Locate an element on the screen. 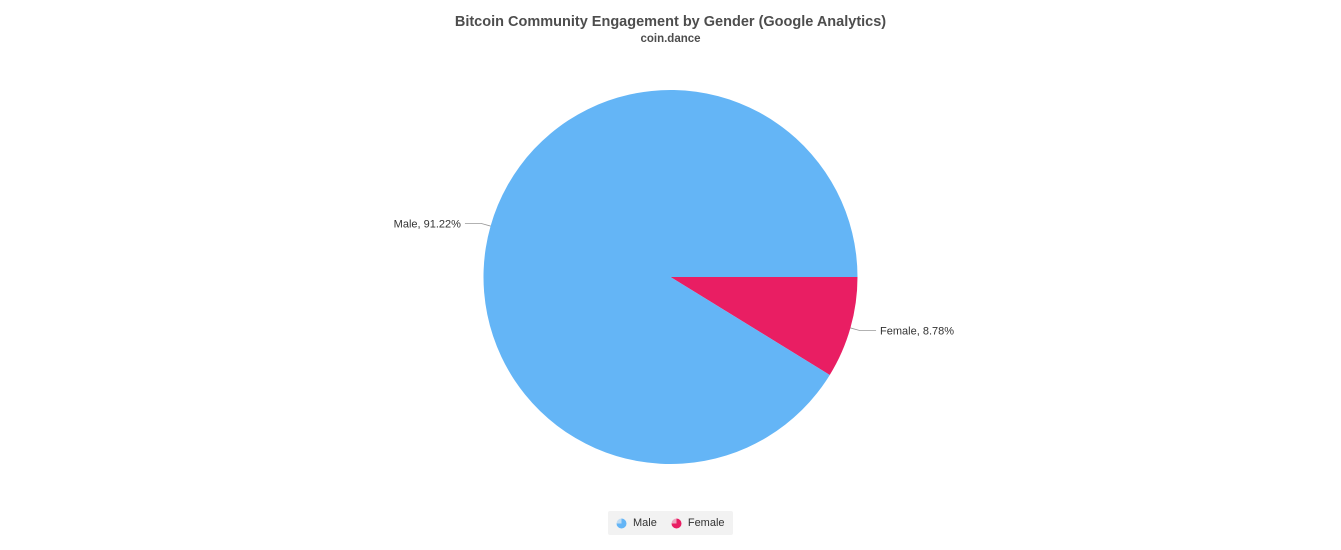 The height and width of the screenshot is (550, 1341). legend-item-female: Female is located at coordinates (698, 523).